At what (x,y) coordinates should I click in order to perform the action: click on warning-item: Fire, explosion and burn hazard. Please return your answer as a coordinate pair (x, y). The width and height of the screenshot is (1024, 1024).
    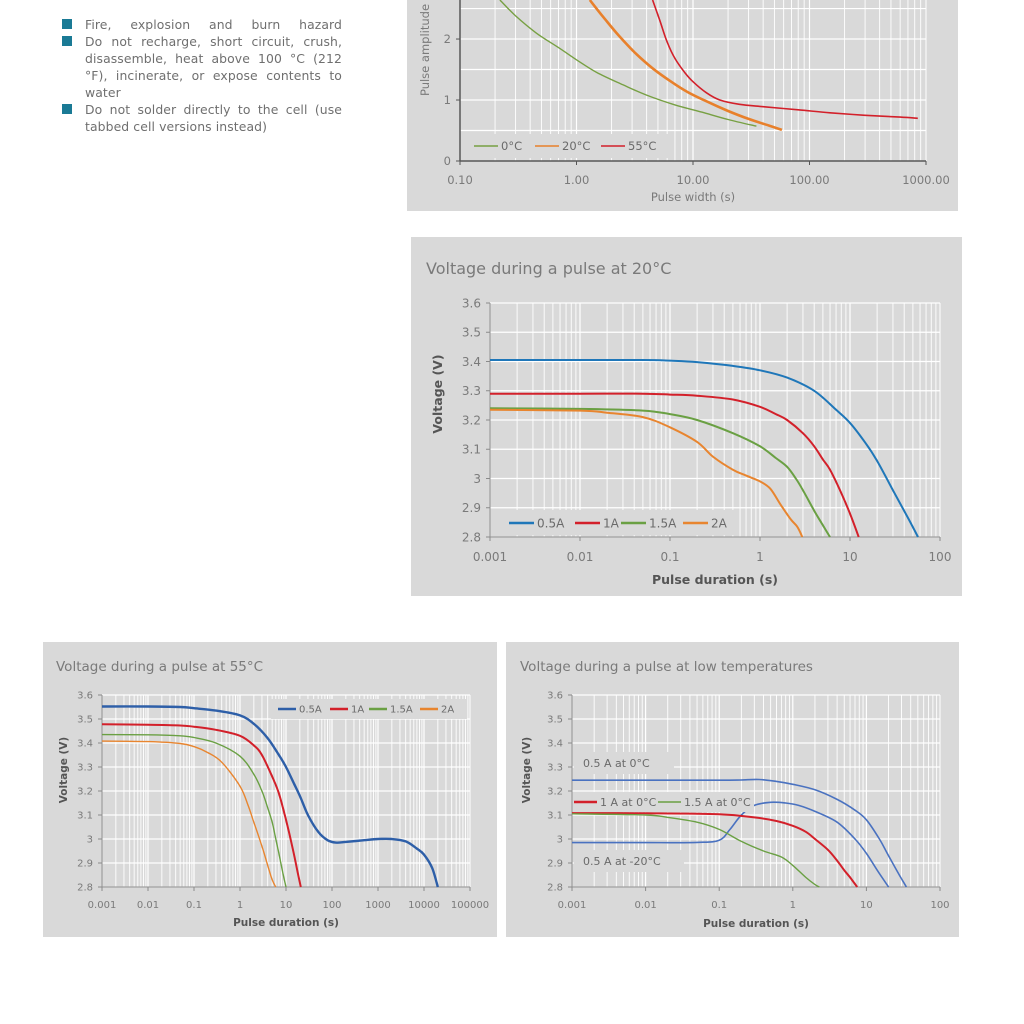
    Looking at the image, I should click on (202, 24).